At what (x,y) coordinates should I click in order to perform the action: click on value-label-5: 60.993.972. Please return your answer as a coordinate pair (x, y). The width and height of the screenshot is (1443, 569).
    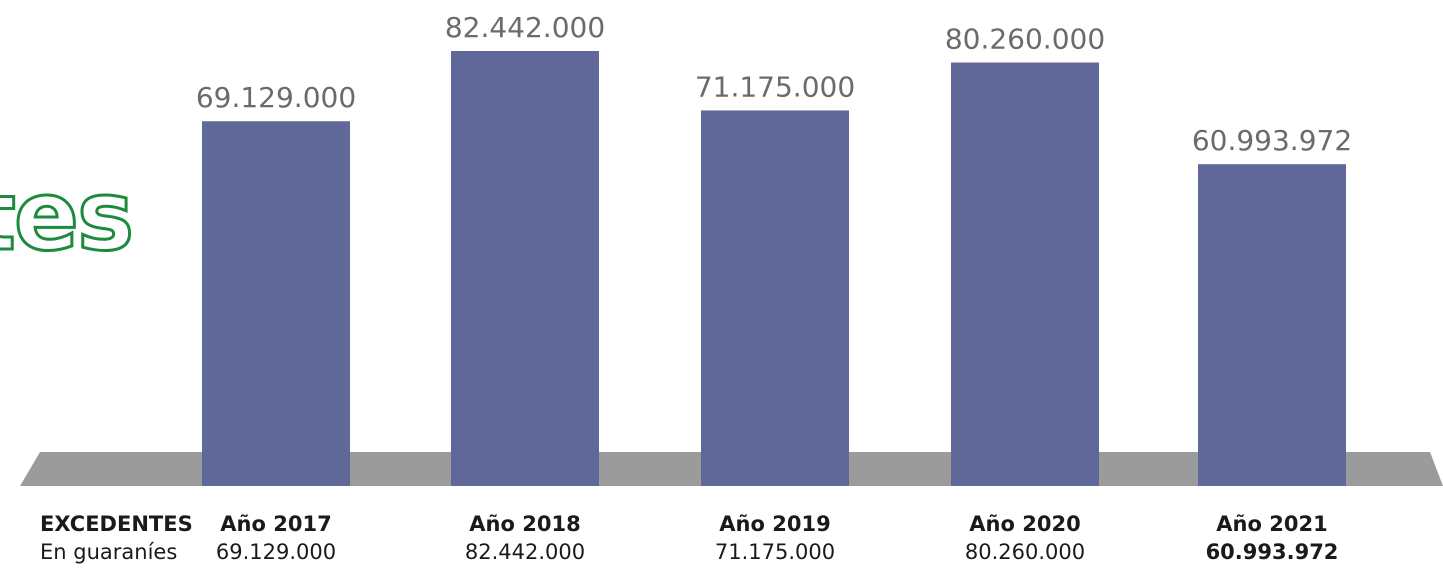
    Looking at the image, I should click on (1272, 140).